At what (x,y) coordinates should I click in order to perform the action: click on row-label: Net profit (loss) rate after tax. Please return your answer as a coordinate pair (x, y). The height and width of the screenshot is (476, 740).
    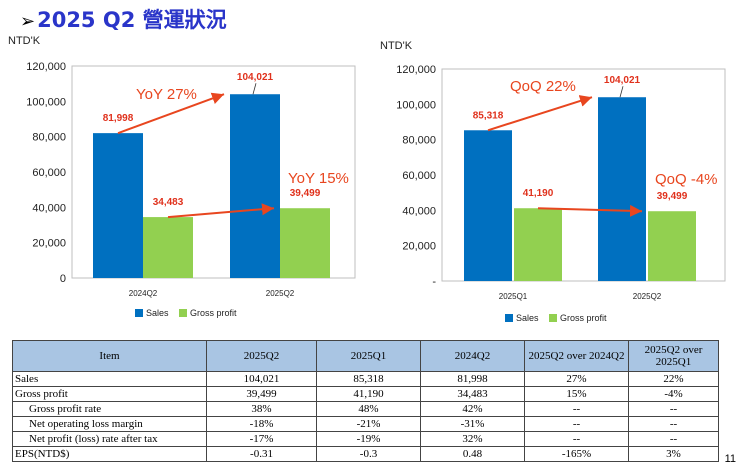
    Looking at the image, I should click on (109, 439).